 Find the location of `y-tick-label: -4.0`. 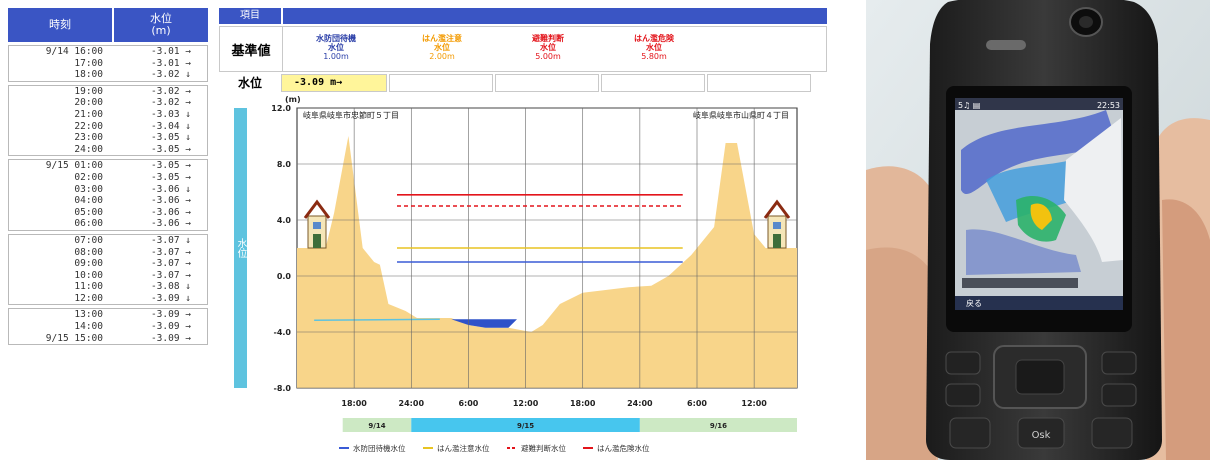

y-tick-label: -4.0 is located at coordinates (283, 332).